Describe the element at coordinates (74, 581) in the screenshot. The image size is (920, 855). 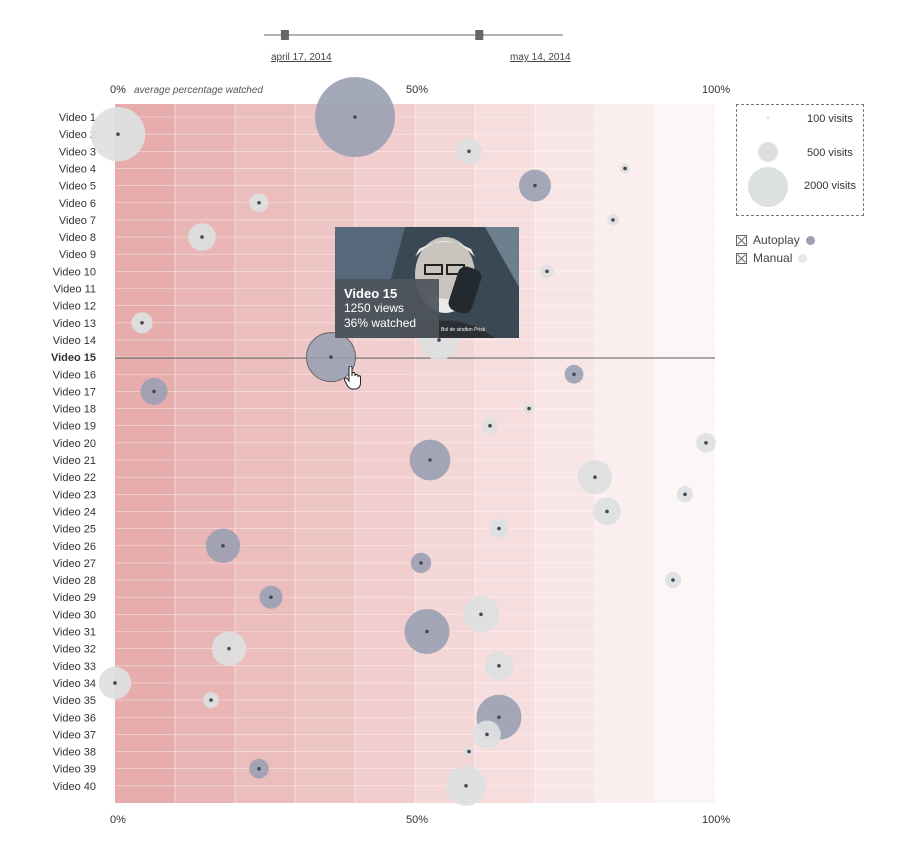
I see `row-label: Video 28` at that location.